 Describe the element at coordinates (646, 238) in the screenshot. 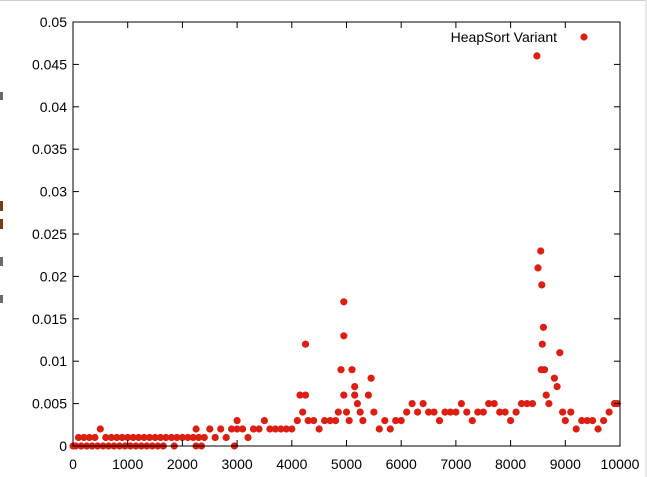

I see `window-right-border` at that location.